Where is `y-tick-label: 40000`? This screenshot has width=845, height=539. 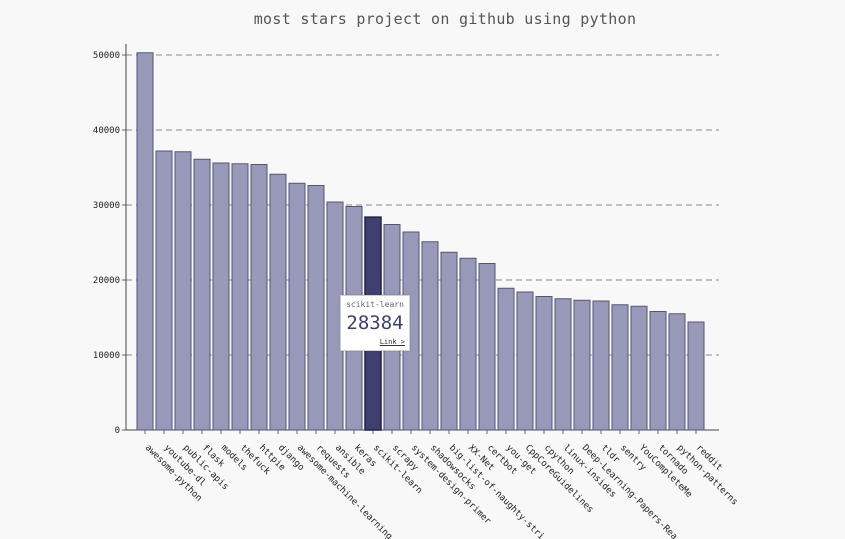 y-tick-label: 40000 is located at coordinates (106, 131).